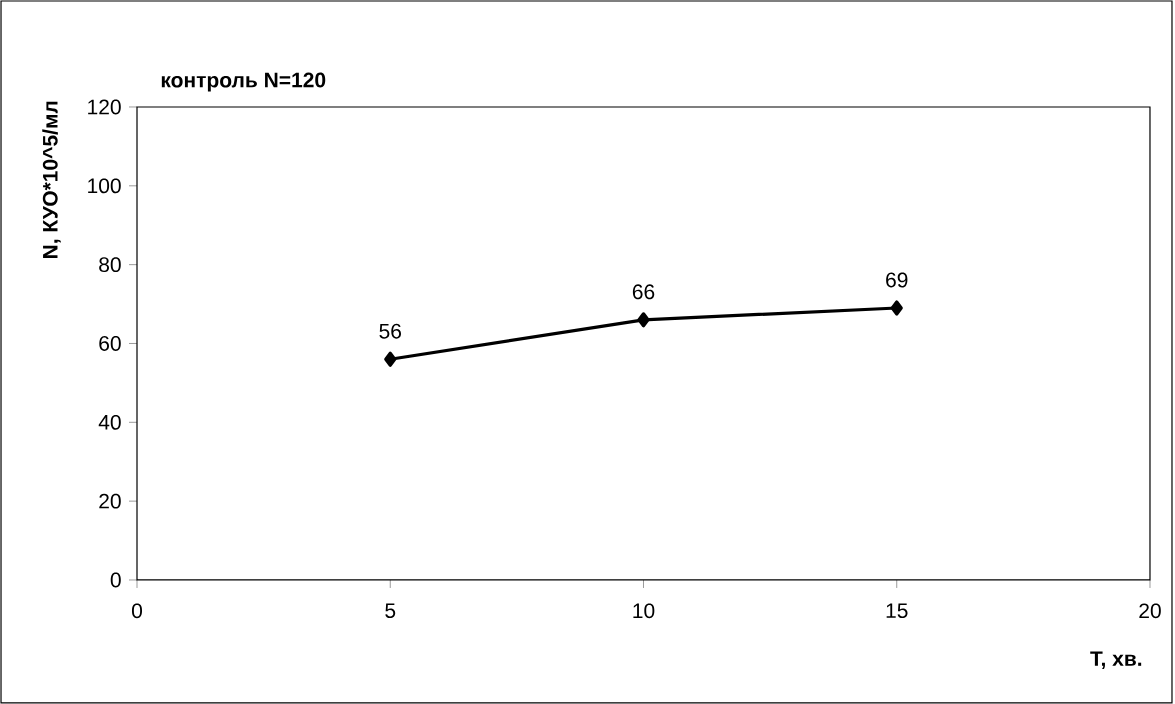  I want to click on data-label: 56, so click(390, 331).